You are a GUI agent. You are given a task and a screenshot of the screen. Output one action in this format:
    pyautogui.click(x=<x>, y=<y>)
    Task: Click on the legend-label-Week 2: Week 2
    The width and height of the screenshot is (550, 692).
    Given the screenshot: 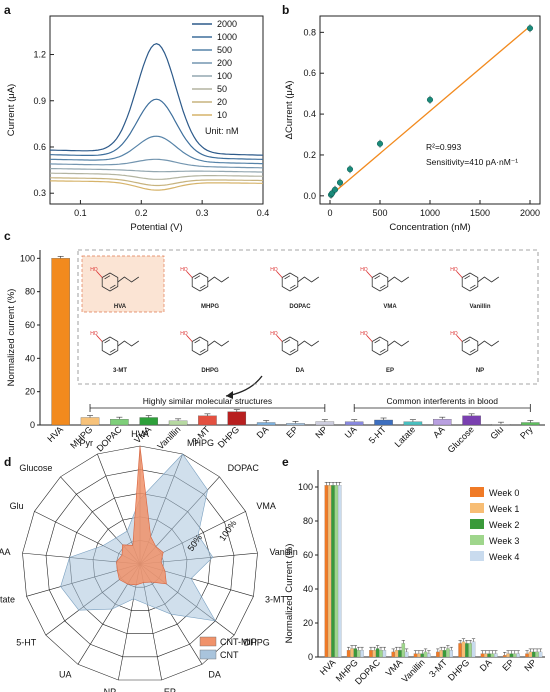 What is the action you would take?
    pyautogui.click(x=504, y=525)
    